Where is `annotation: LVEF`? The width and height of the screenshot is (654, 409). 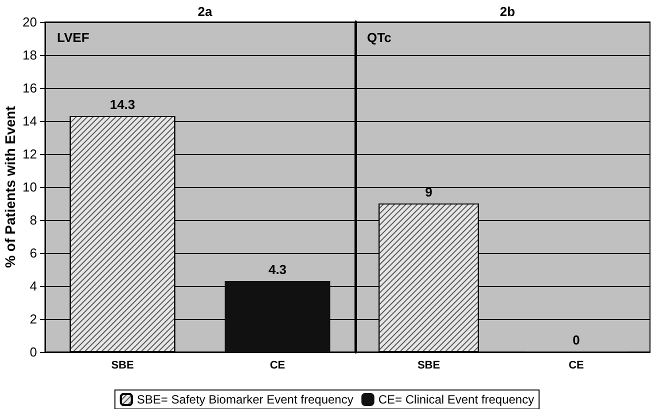
annotation: LVEF is located at coordinates (73, 37).